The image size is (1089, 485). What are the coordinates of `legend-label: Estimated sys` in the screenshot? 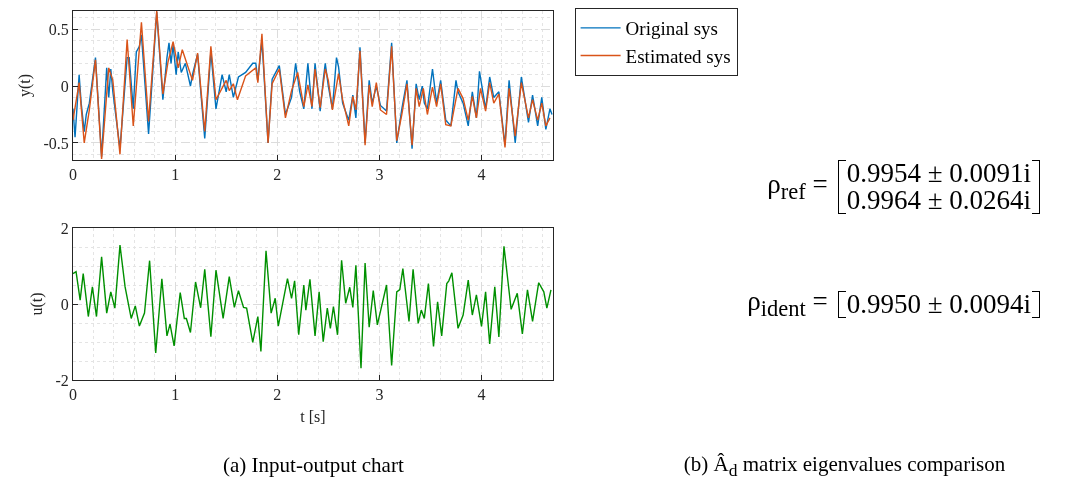 It's located at (678, 56).